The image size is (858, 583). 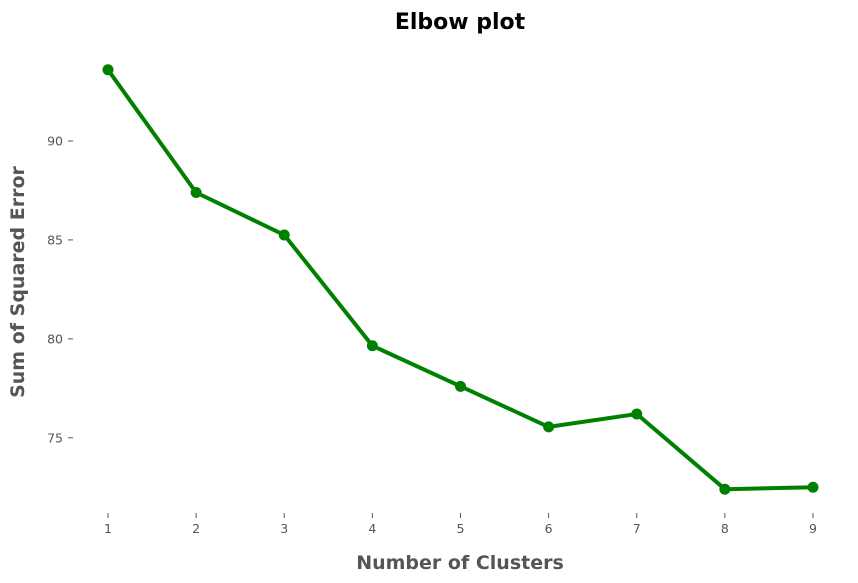 What do you see at coordinates (549, 528) in the screenshot?
I see `x-tick-label: 6` at bounding box center [549, 528].